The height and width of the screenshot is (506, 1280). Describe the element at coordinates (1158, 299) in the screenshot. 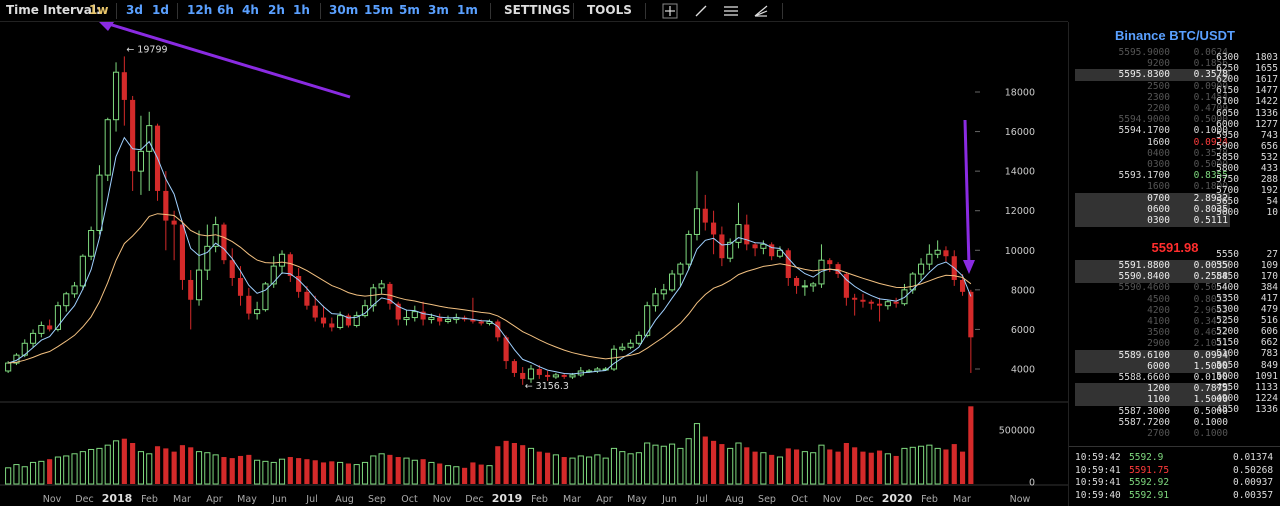

I see `orderbook-price: 4500` at that location.